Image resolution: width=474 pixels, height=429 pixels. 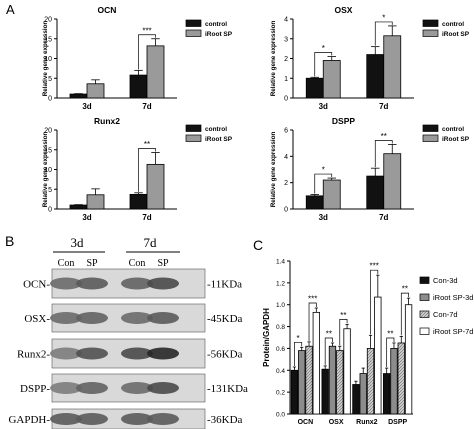 What do you see at coordinates (48, 131) in the screenshot?
I see `y-tick-label: 20` at bounding box center [48, 131].